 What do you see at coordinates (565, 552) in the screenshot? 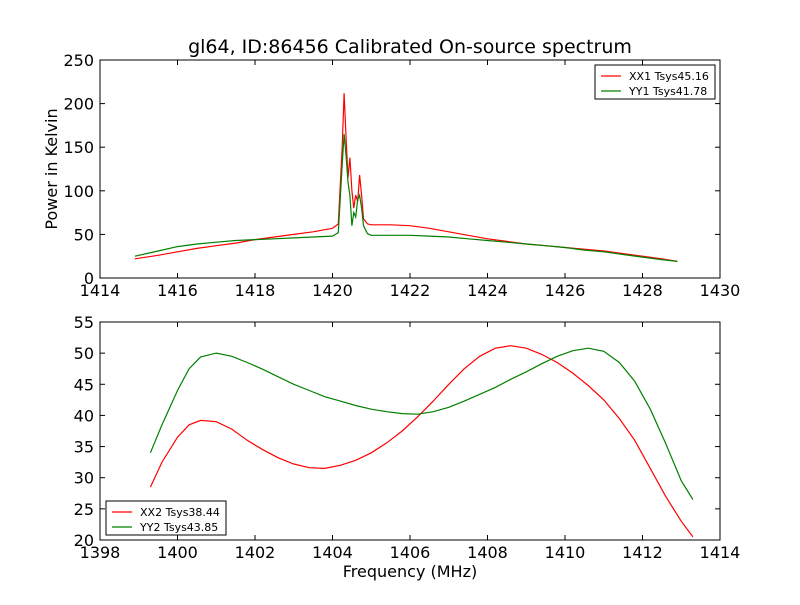
I see `x-tick-label: 1410` at bounding box center [565, 552].